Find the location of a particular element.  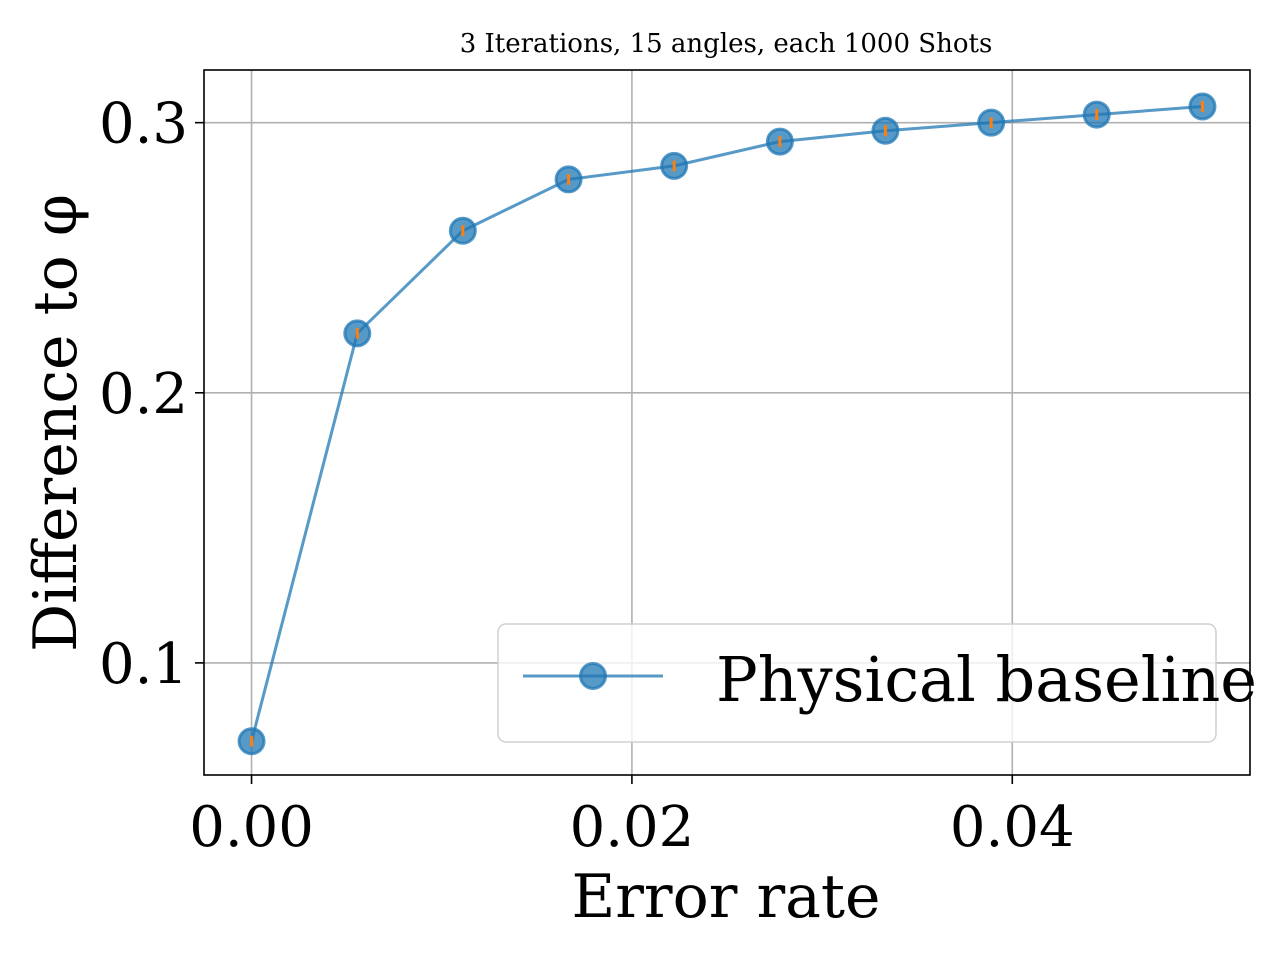

x-tick-label: 0.00 is located at coordinates (251, 827).